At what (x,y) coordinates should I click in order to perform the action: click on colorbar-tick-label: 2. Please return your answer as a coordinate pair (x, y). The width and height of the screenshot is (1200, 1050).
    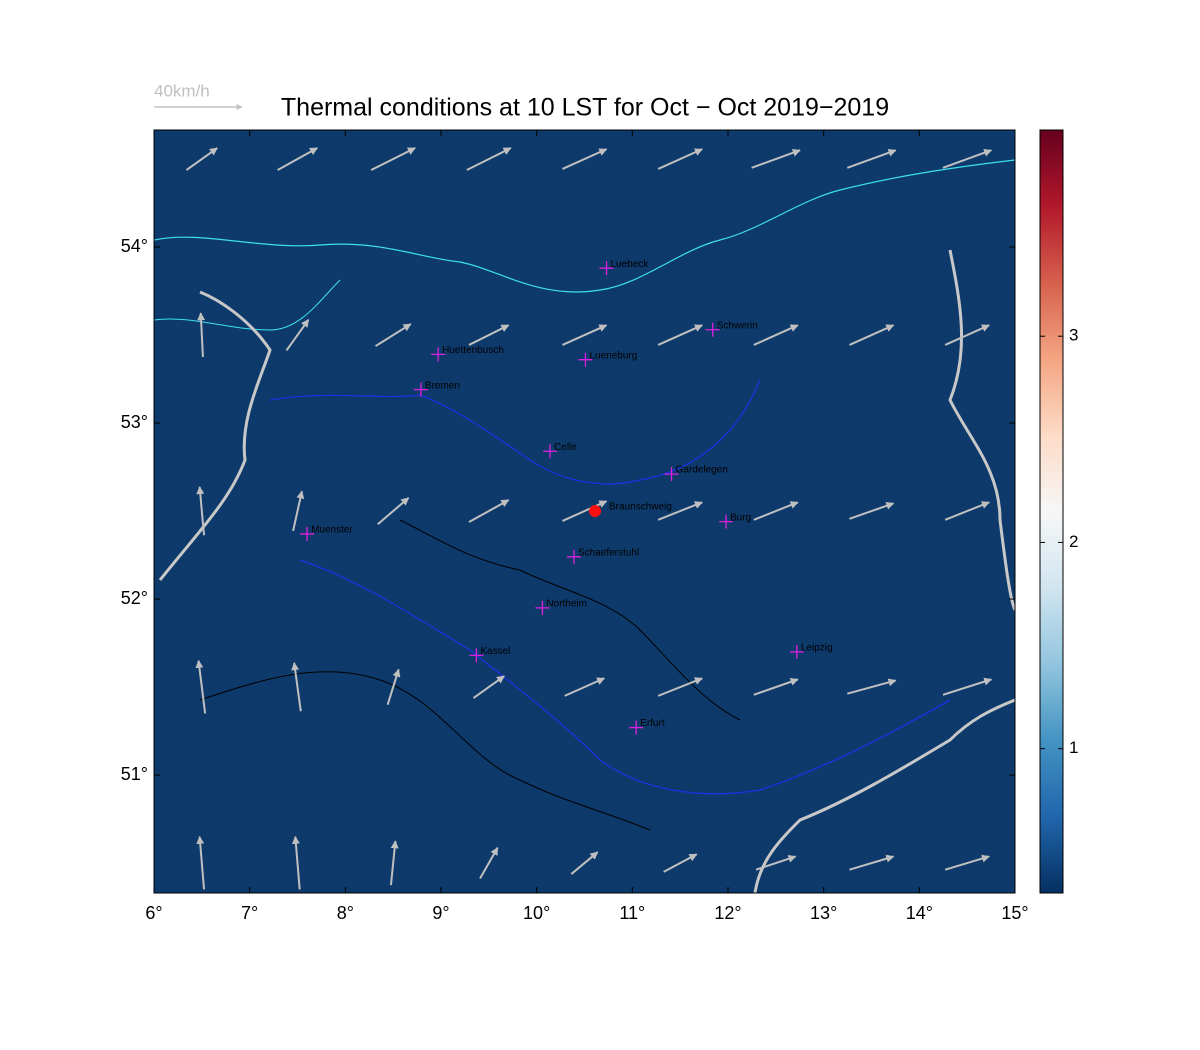
    Looking at the image, I should click on (1073, 541).